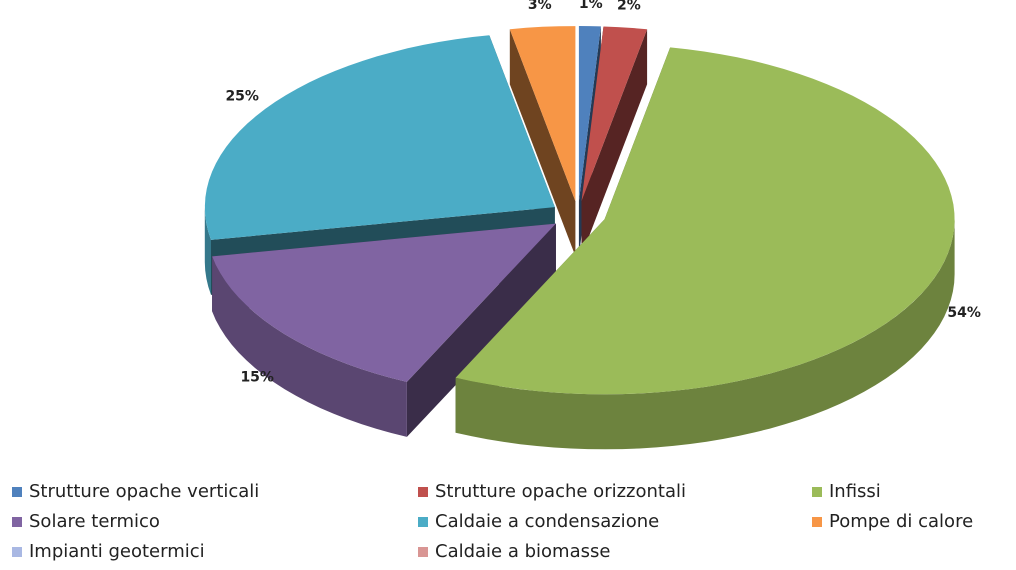 The height and width of the screenshot is (570, 1016). I want to click on legend-label: Strutture opache verticali, so click(144, 491).